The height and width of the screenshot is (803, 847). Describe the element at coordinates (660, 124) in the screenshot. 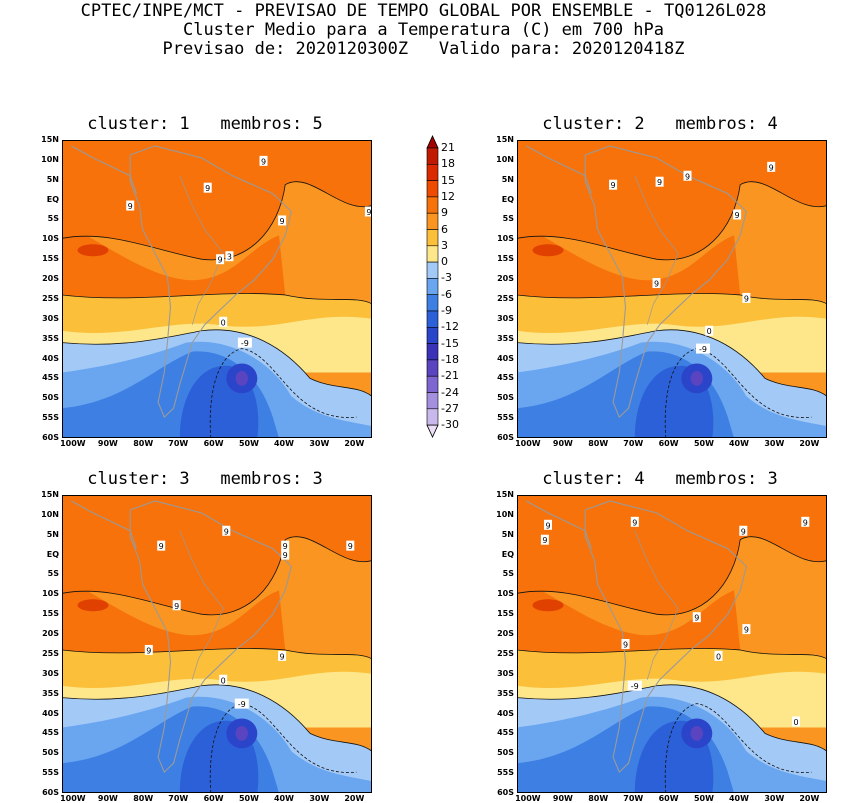

I see `panel-2-title: cluster: 2 membros: 4` at that location.